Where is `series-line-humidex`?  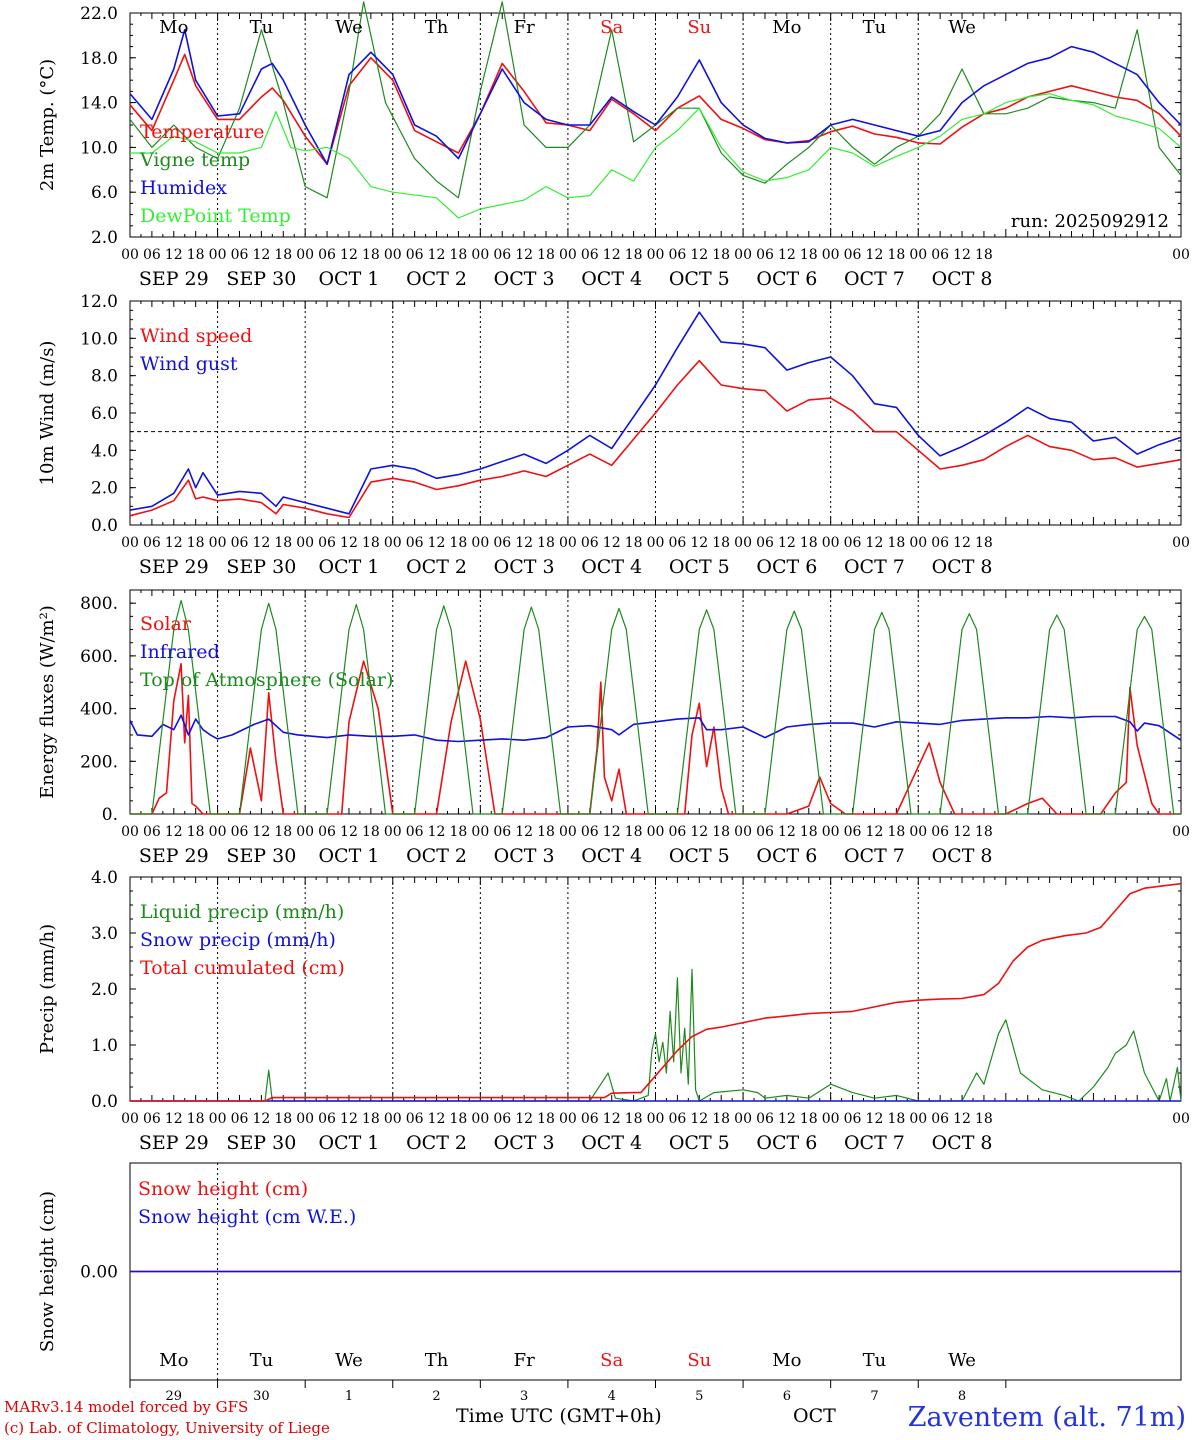
series-line-humidex is located at coordinates (655, 97).